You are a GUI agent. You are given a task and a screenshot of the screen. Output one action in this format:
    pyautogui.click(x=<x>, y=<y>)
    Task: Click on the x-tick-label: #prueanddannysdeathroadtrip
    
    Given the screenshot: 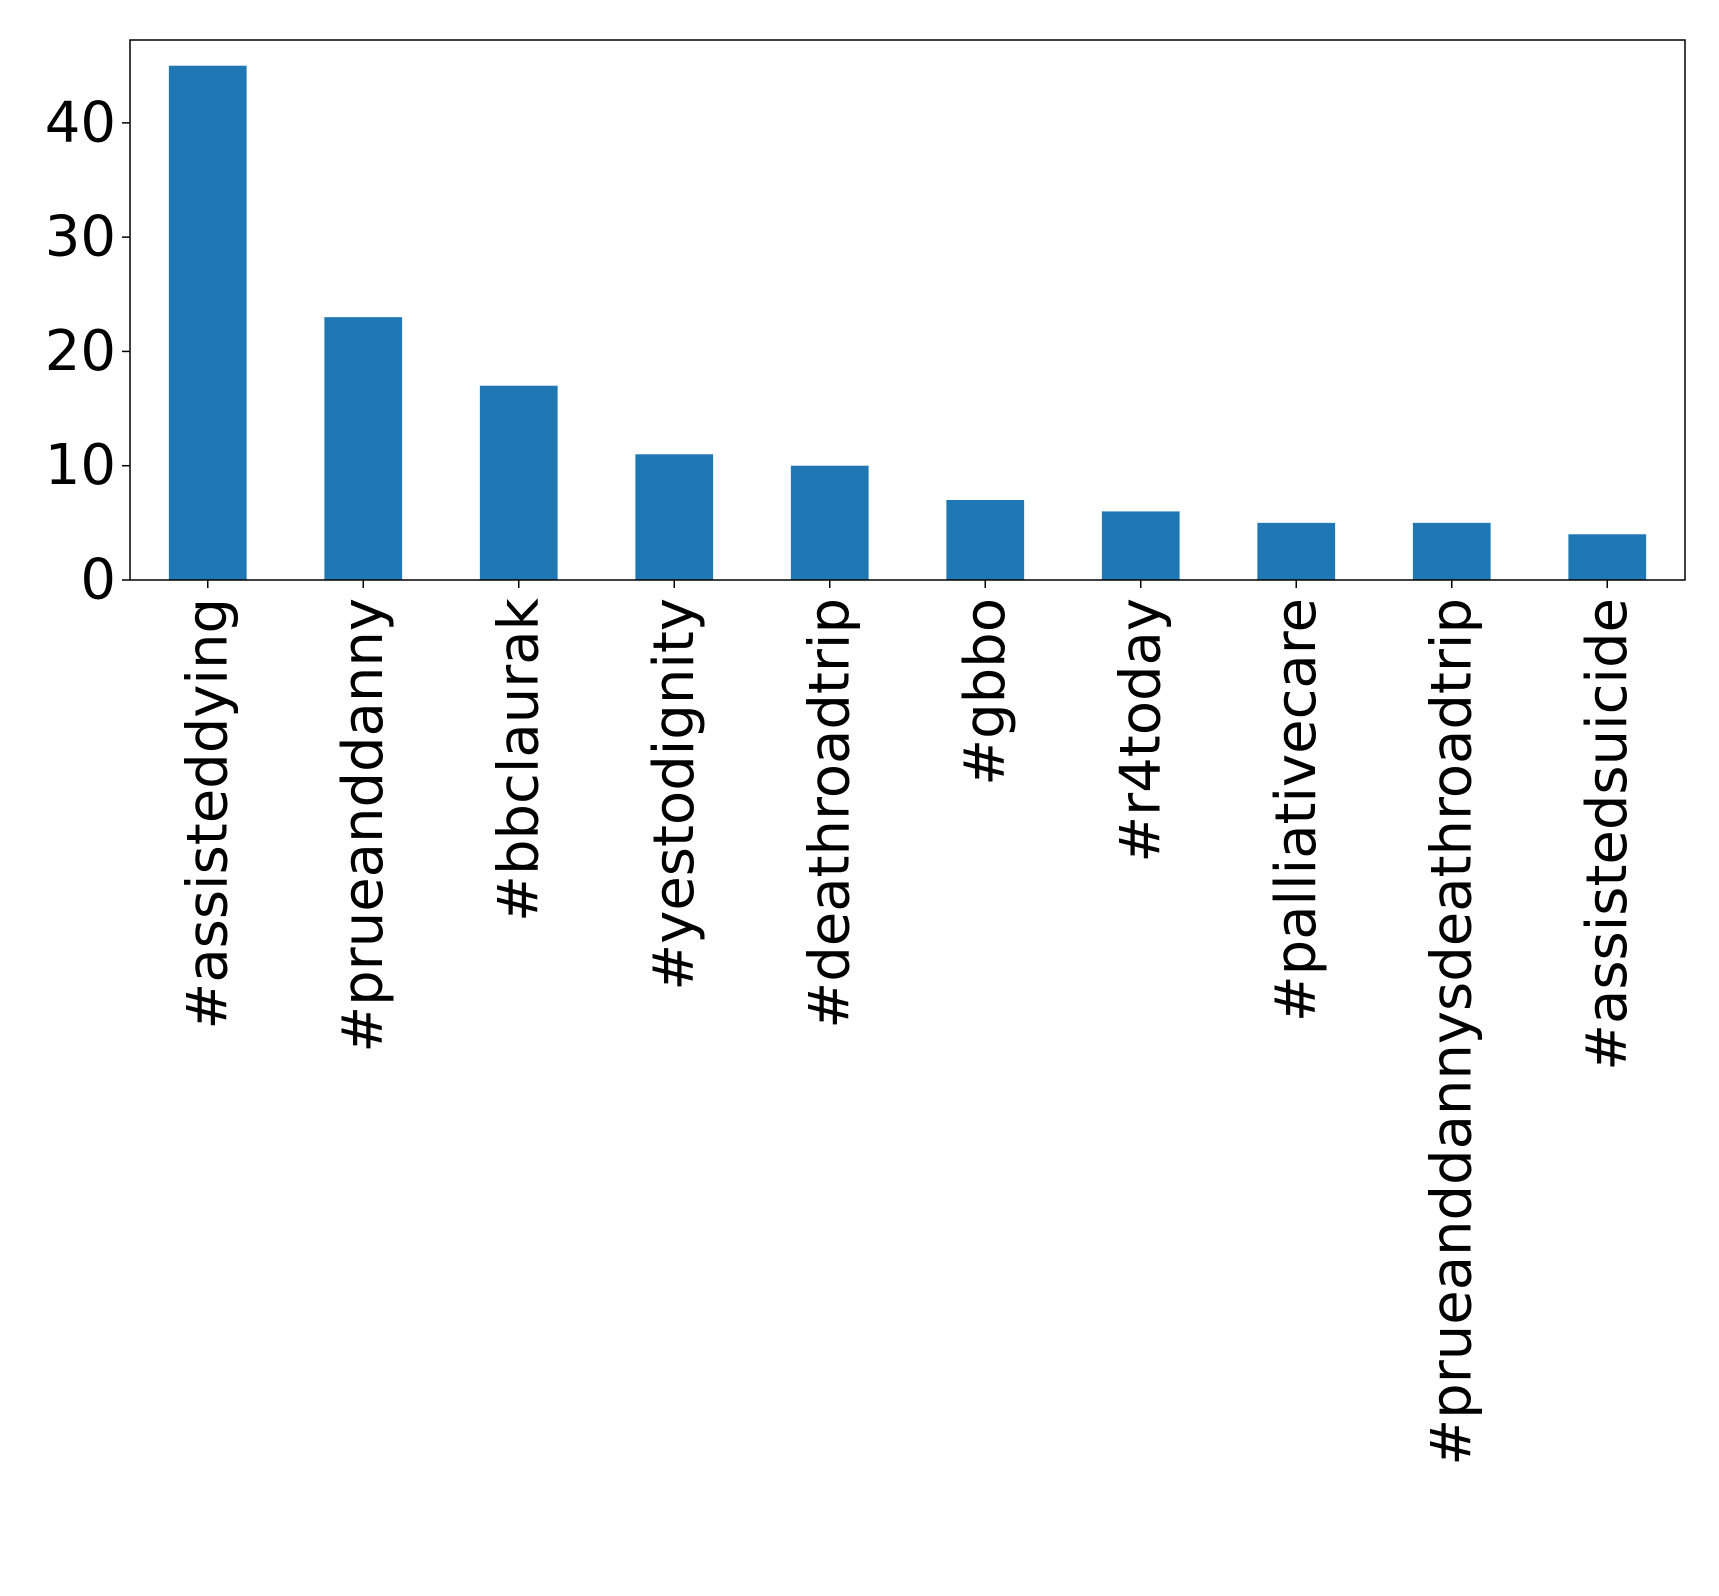 What is the action you would take?
    pyautogui.click(x=1451, y=1032)
    